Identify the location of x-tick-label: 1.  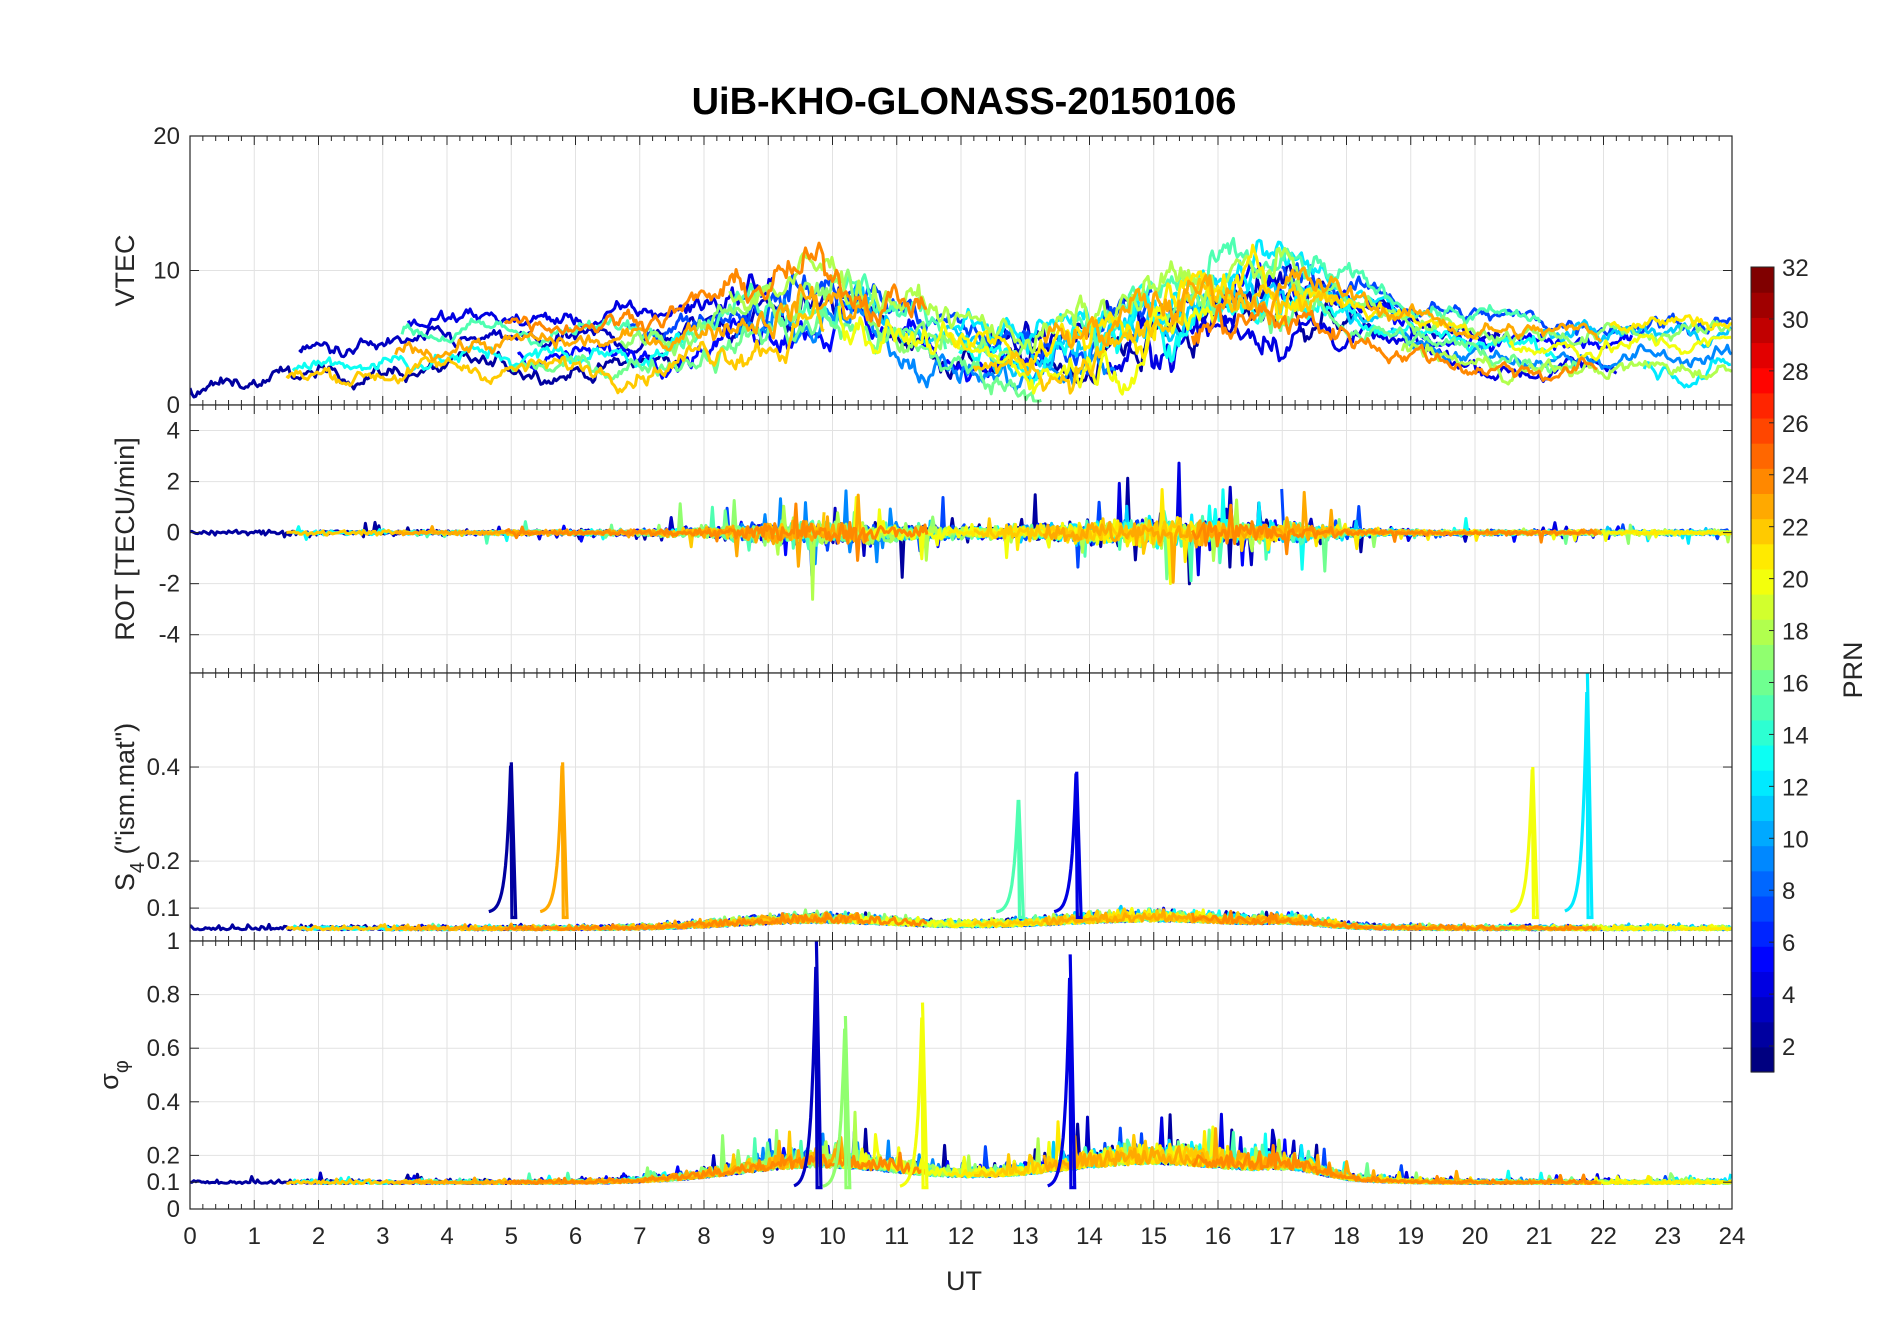
(254, 1236).